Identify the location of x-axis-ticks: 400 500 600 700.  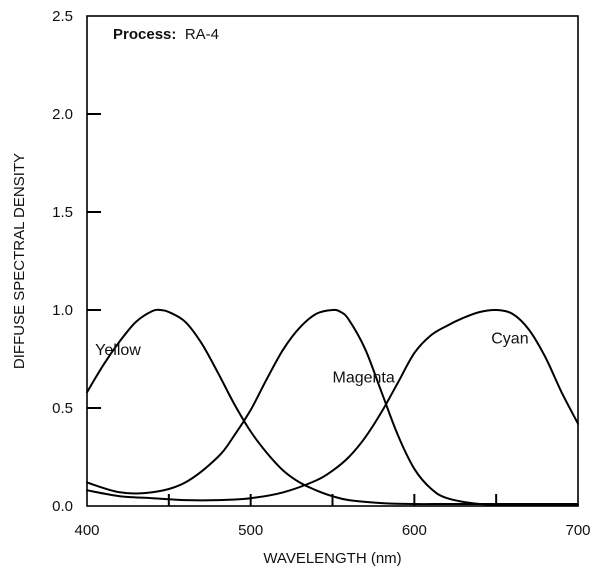
(332, 516).